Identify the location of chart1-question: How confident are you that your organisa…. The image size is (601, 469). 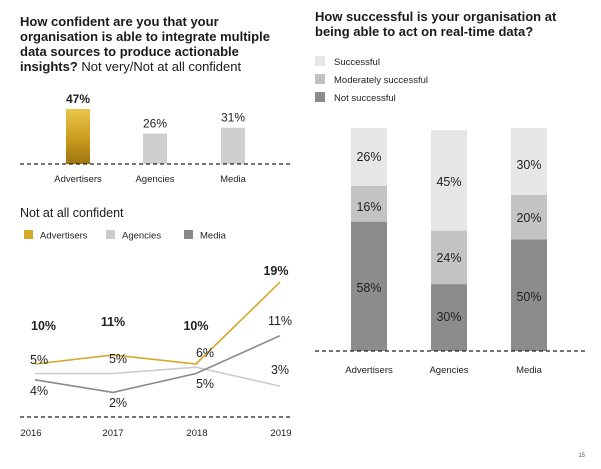
(145, 44).